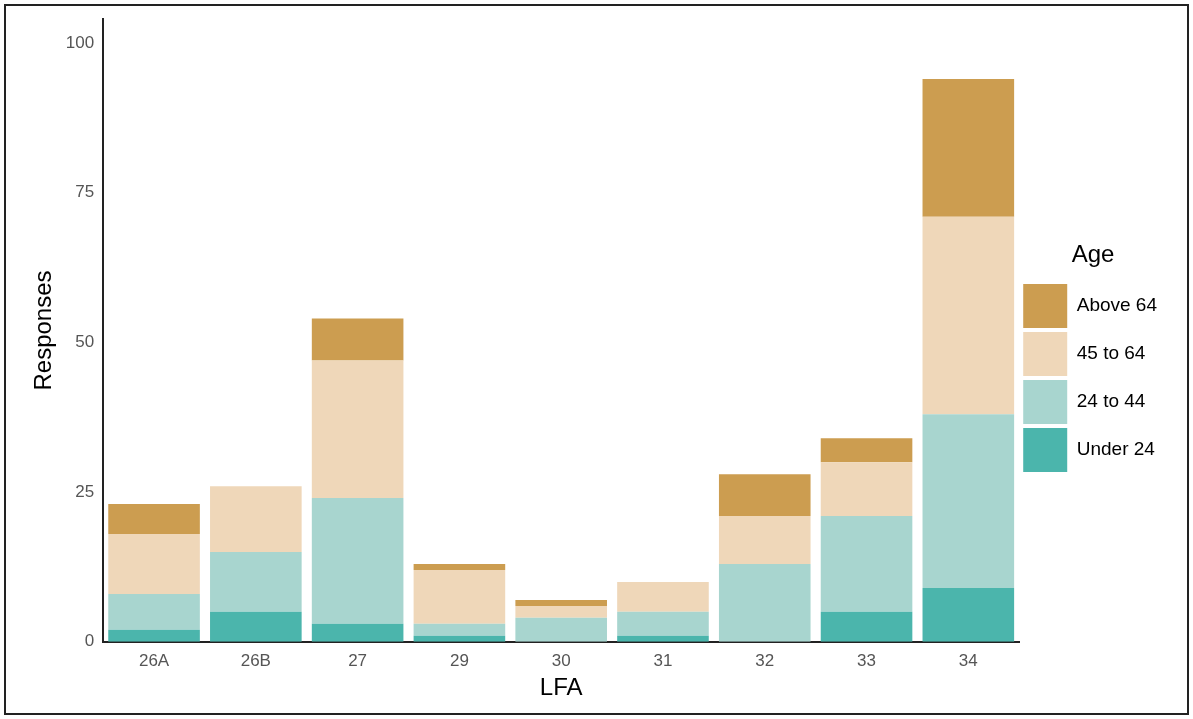  I want to click on x-tick-label: 29, so click(459, 660).